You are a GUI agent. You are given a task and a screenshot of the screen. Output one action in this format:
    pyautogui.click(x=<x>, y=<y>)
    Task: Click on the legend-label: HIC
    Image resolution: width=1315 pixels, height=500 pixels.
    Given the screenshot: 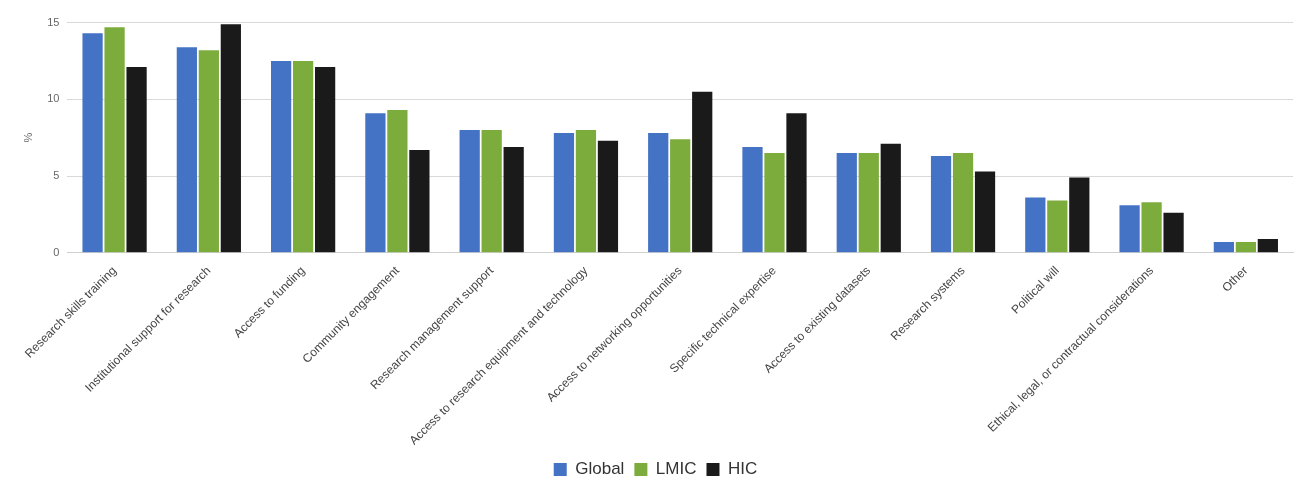 What is the action you would take?
    pyautogui.click(x=742, y=469)
    